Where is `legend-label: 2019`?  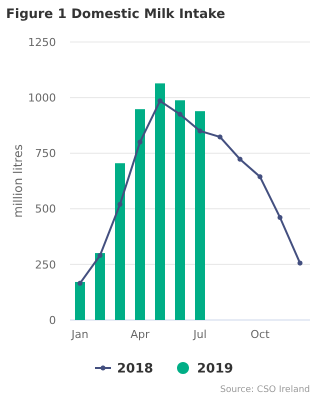 legend-label: 2019 is located at coordinates (215, 369).